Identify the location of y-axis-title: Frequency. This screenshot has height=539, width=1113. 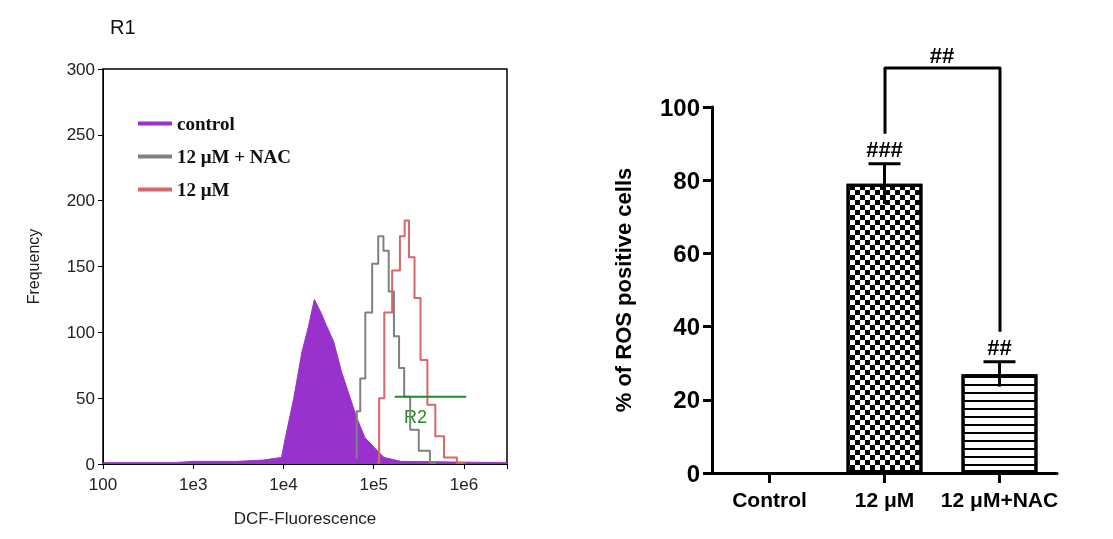
(33, 266).